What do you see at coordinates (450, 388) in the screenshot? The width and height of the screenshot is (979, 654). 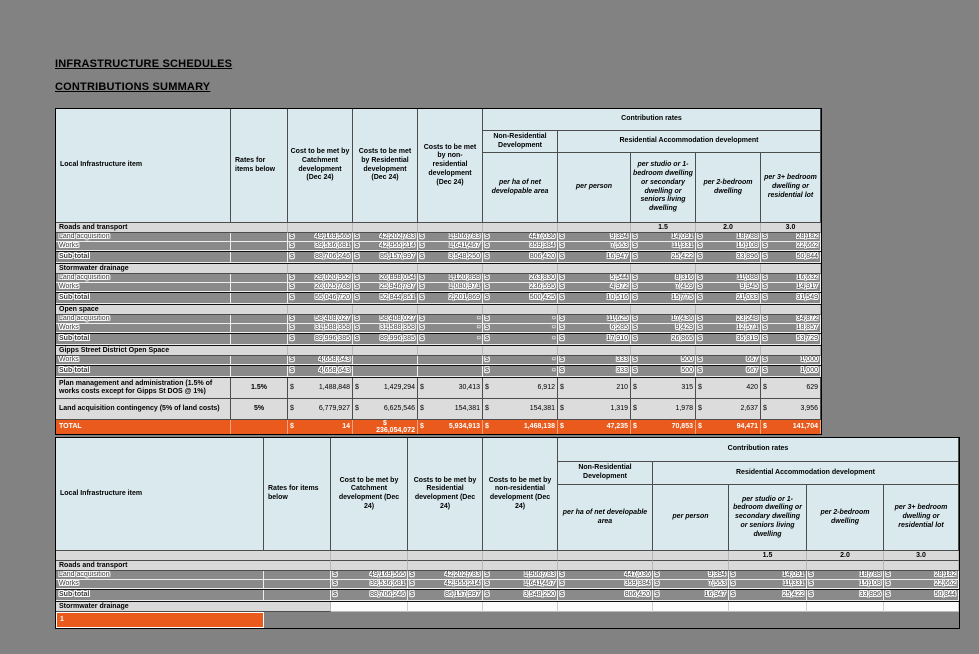 I see `money-cell: $30,413` at bounding box center [450, 388].